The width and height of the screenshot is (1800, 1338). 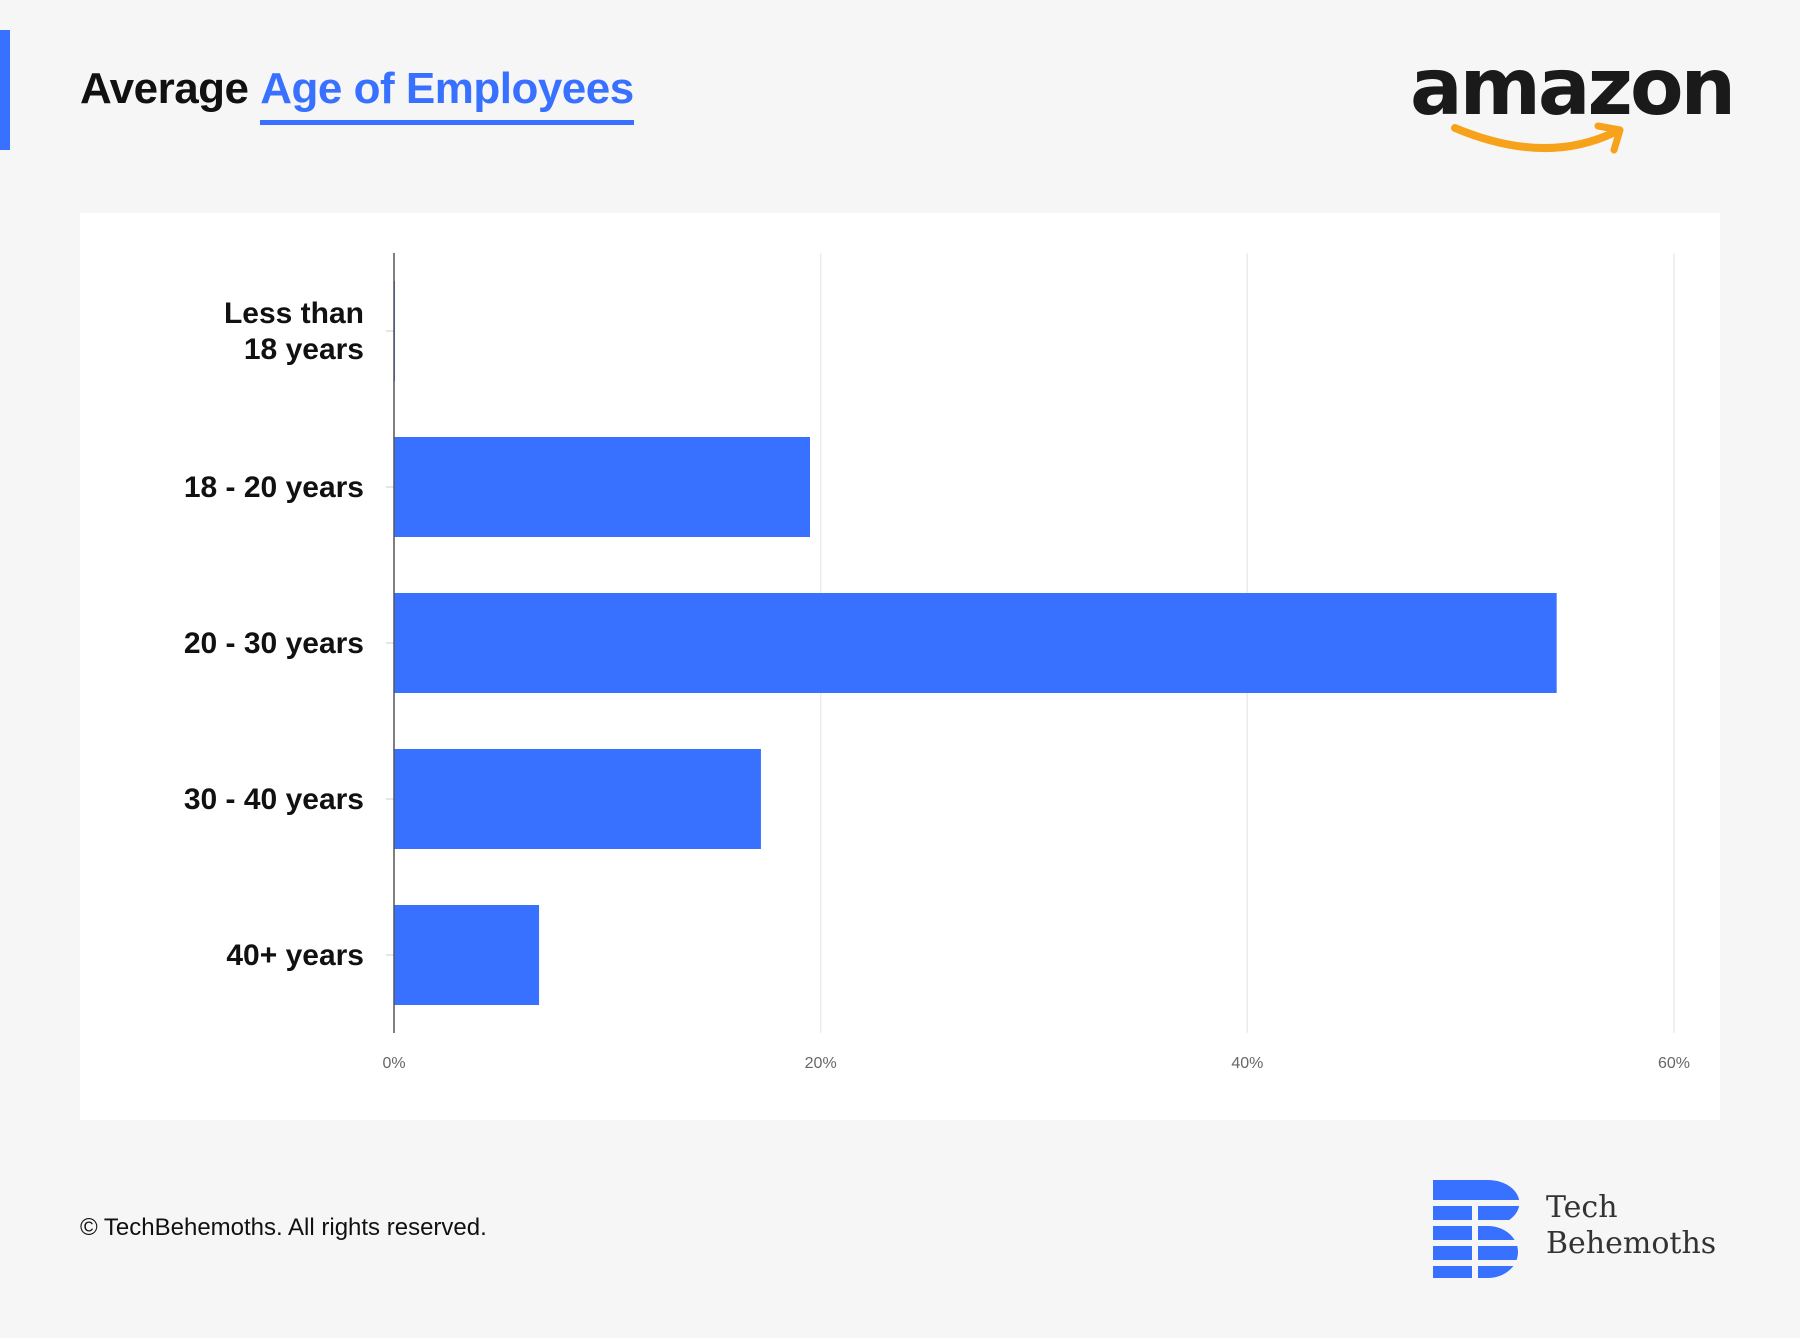 I want to click on category-label: 30 - 40 years, so click(x=274, y=799).